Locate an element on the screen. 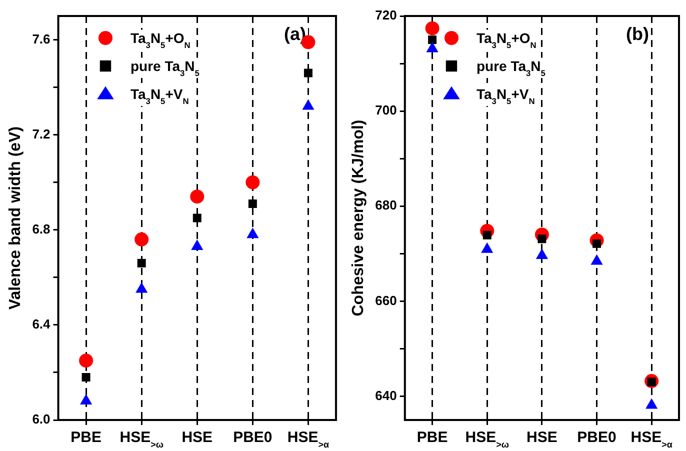 The width and height of the screenshot is (686, 451). y-axis-title: Cohesive energy (KJ/mol) is located at coordinates (359, 218).